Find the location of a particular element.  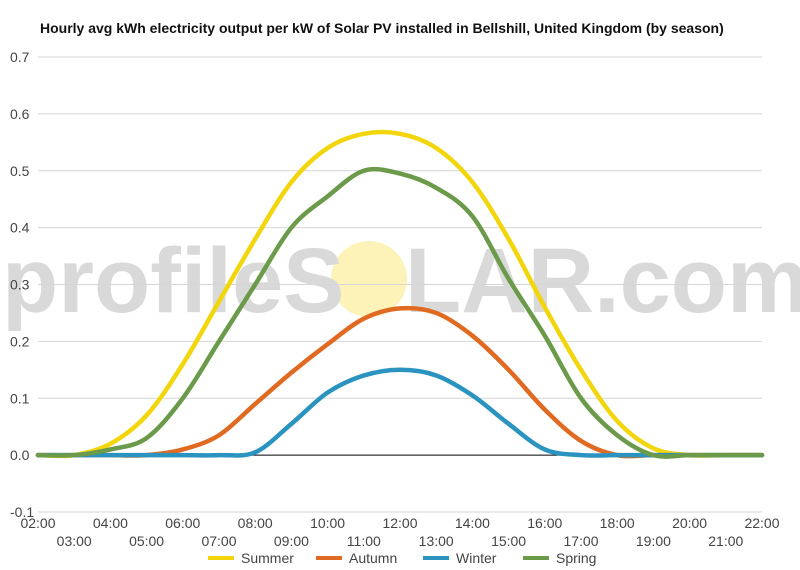

watermark-text-right: LAR.com is located at coordinates (602, 281).